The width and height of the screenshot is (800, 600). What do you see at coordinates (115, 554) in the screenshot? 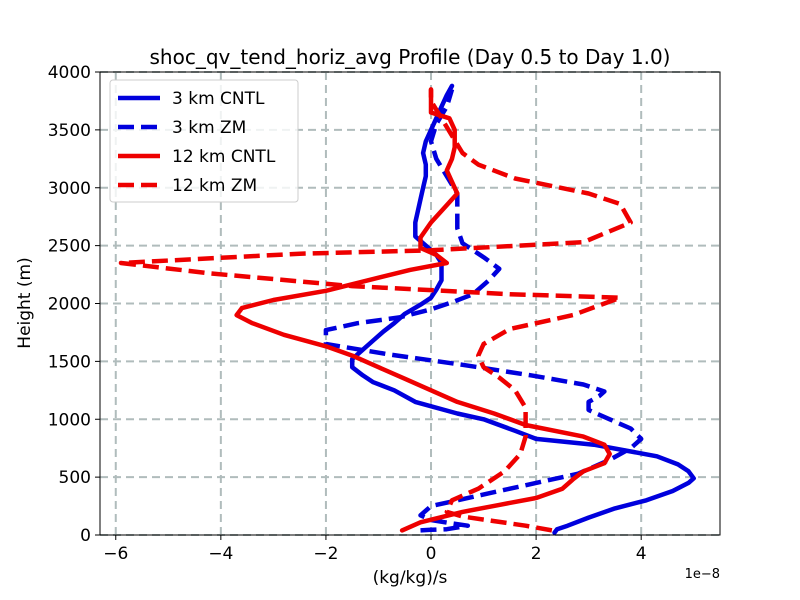
I see `x-tick-label: −6` at bounding box center [115, 554].